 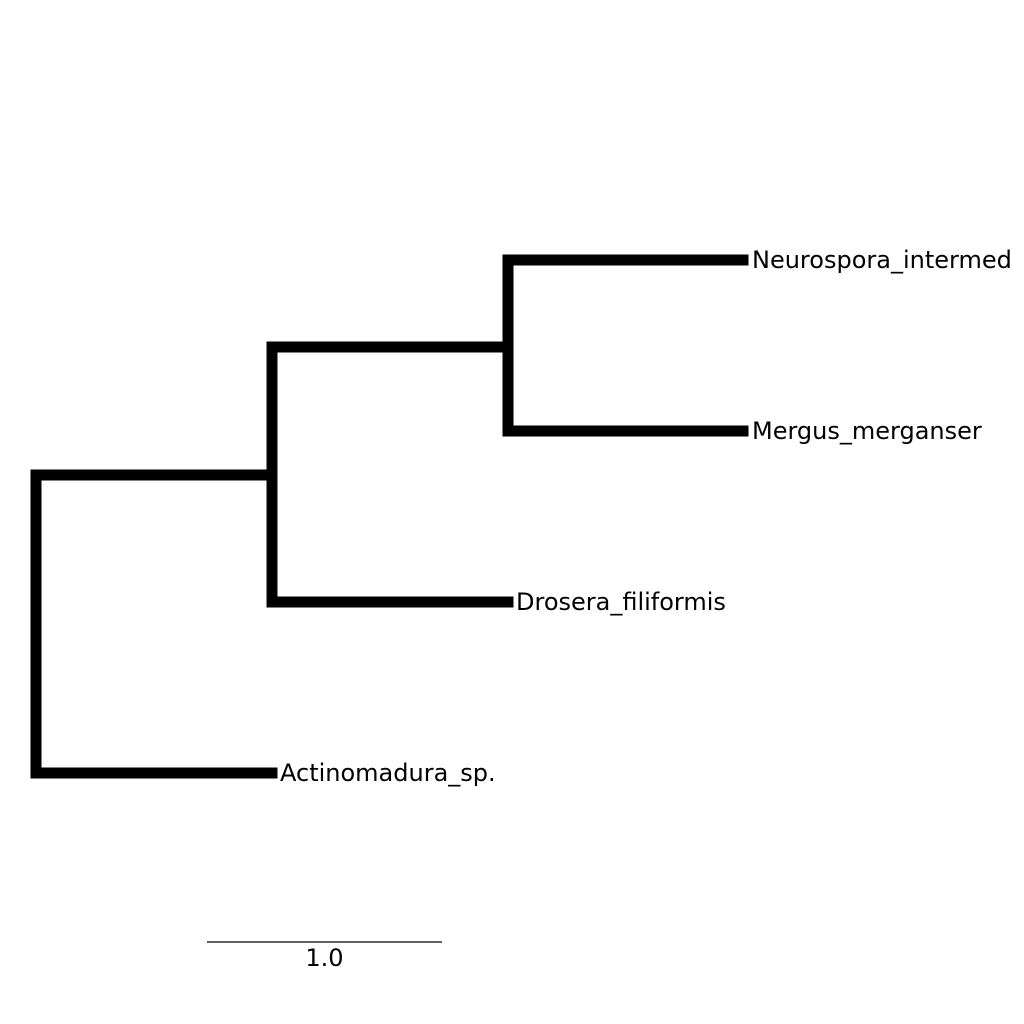 What do you see at coordinates (621, 602) in the screenshot?
I see `taxon-label-drosera: Drosera_filiformis` at bounding box center [621, 602].